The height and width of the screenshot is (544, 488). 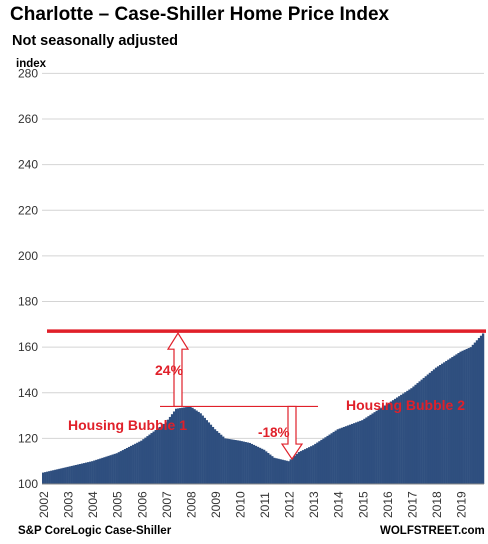 I want to click on y-tick-label: 180, so click(x=28, y=302).